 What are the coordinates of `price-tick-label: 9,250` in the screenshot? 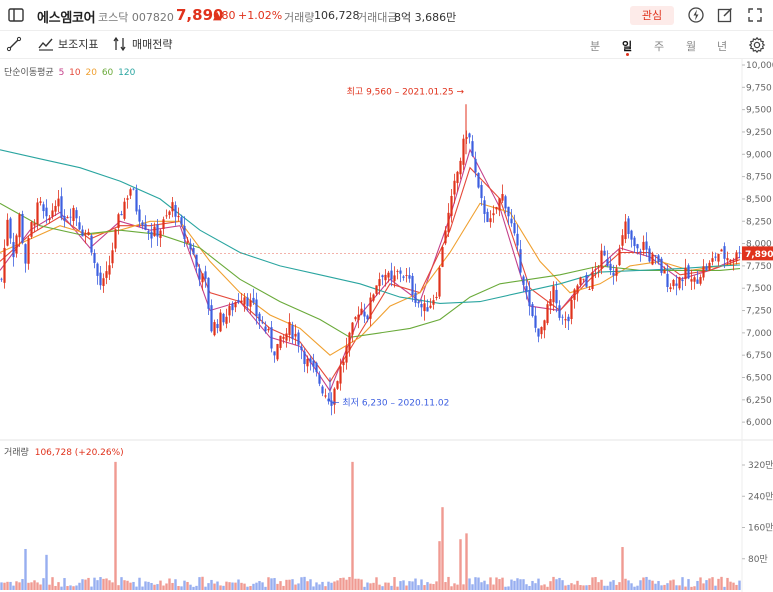 It's located at (759, 133).